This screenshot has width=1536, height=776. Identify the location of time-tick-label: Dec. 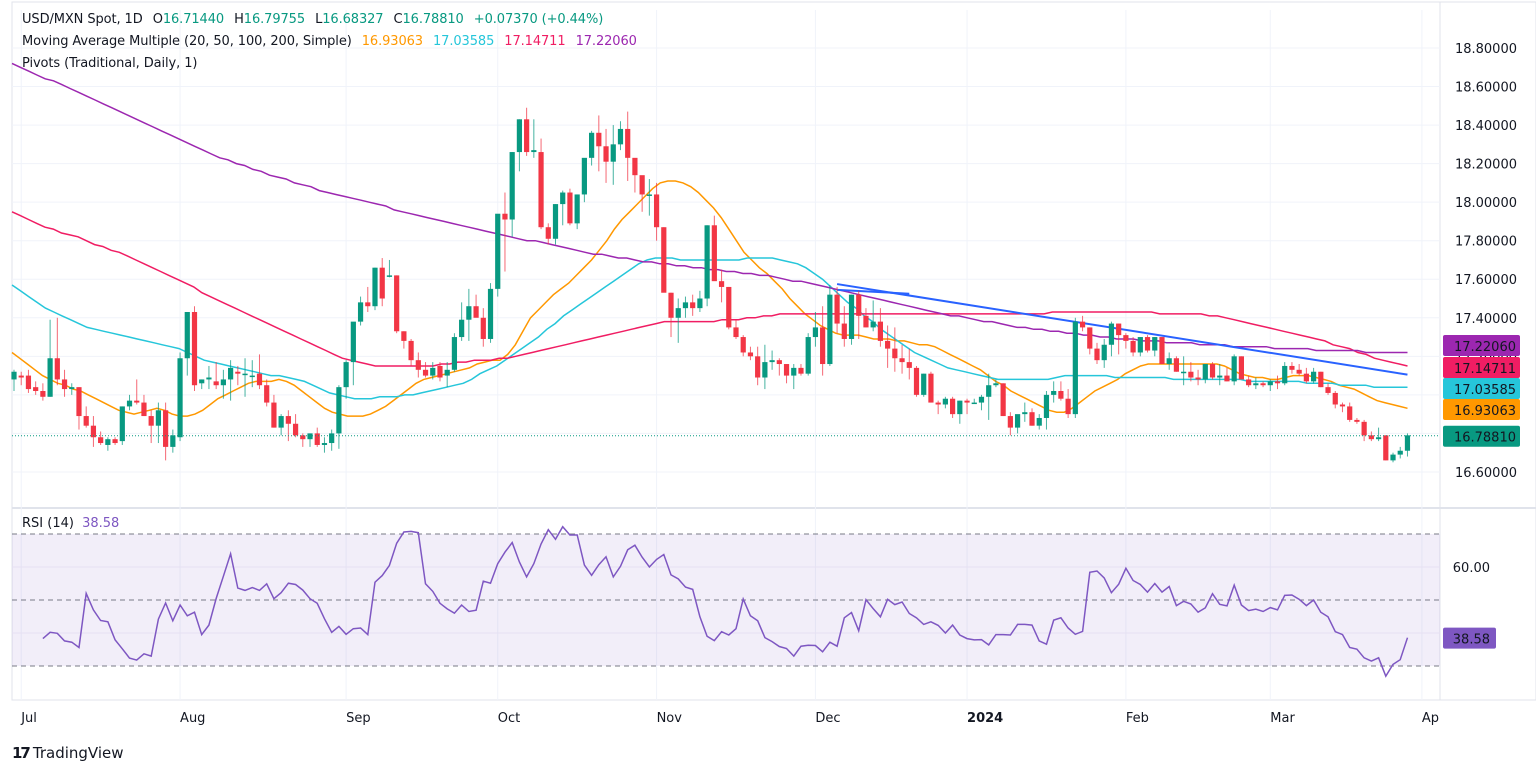
(827, 718).